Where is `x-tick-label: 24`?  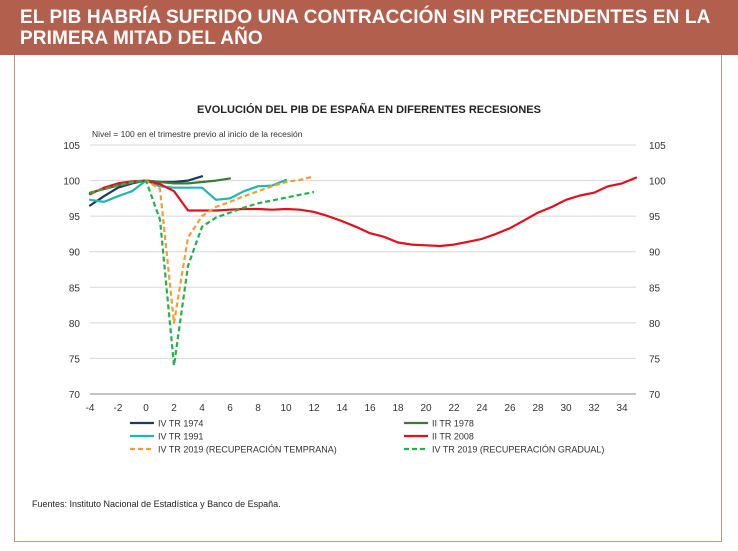 x-tick-label: 24 is located at coordinates (482, 408).